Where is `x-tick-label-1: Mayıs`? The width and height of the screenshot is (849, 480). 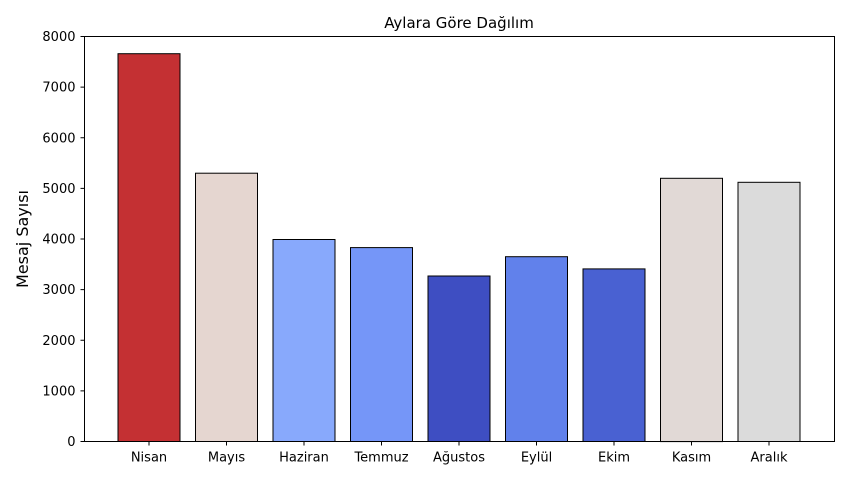
x-tick-label-1: Mayıs is located at coordinates (226, 458).